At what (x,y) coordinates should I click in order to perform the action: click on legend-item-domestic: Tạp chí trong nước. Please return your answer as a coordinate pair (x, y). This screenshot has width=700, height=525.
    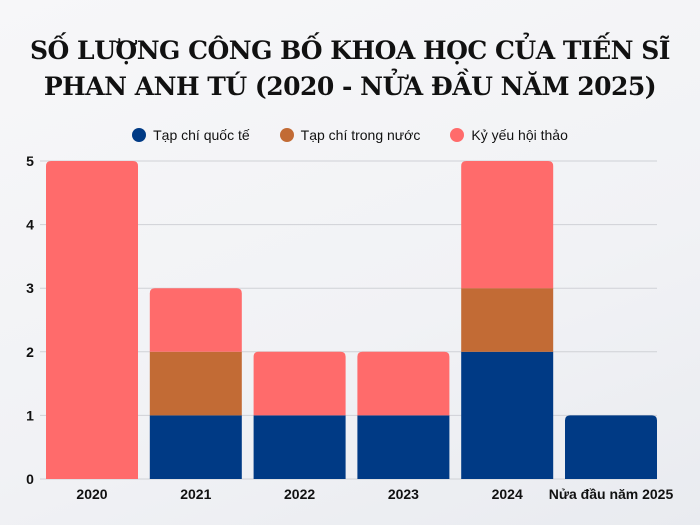
    Looking at the image, I should click on (350, 135).